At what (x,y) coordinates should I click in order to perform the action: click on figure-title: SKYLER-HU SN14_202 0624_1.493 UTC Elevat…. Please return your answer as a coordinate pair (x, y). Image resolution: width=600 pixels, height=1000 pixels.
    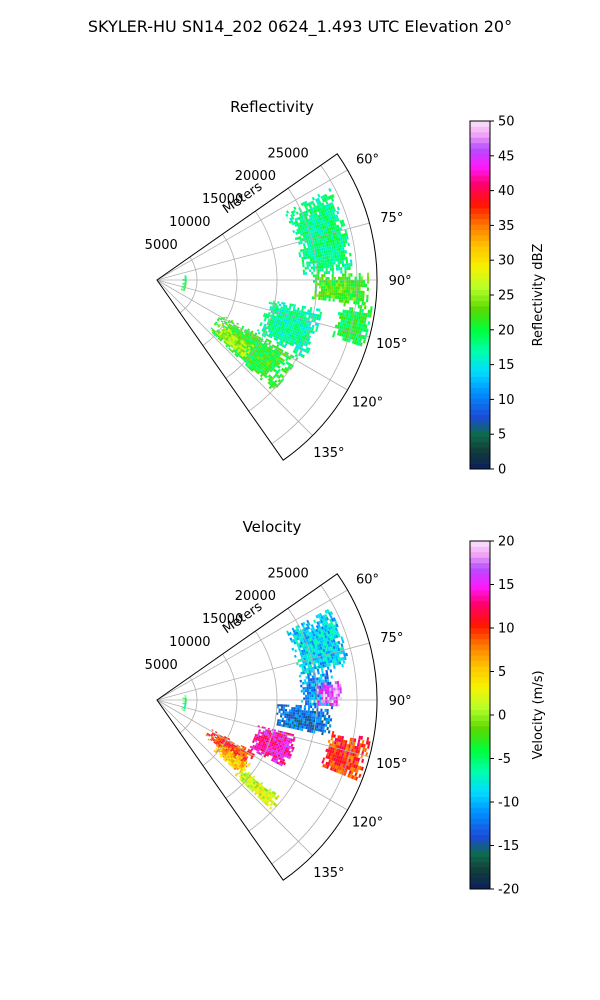
    Looking at the image, I should click on (300, 27).